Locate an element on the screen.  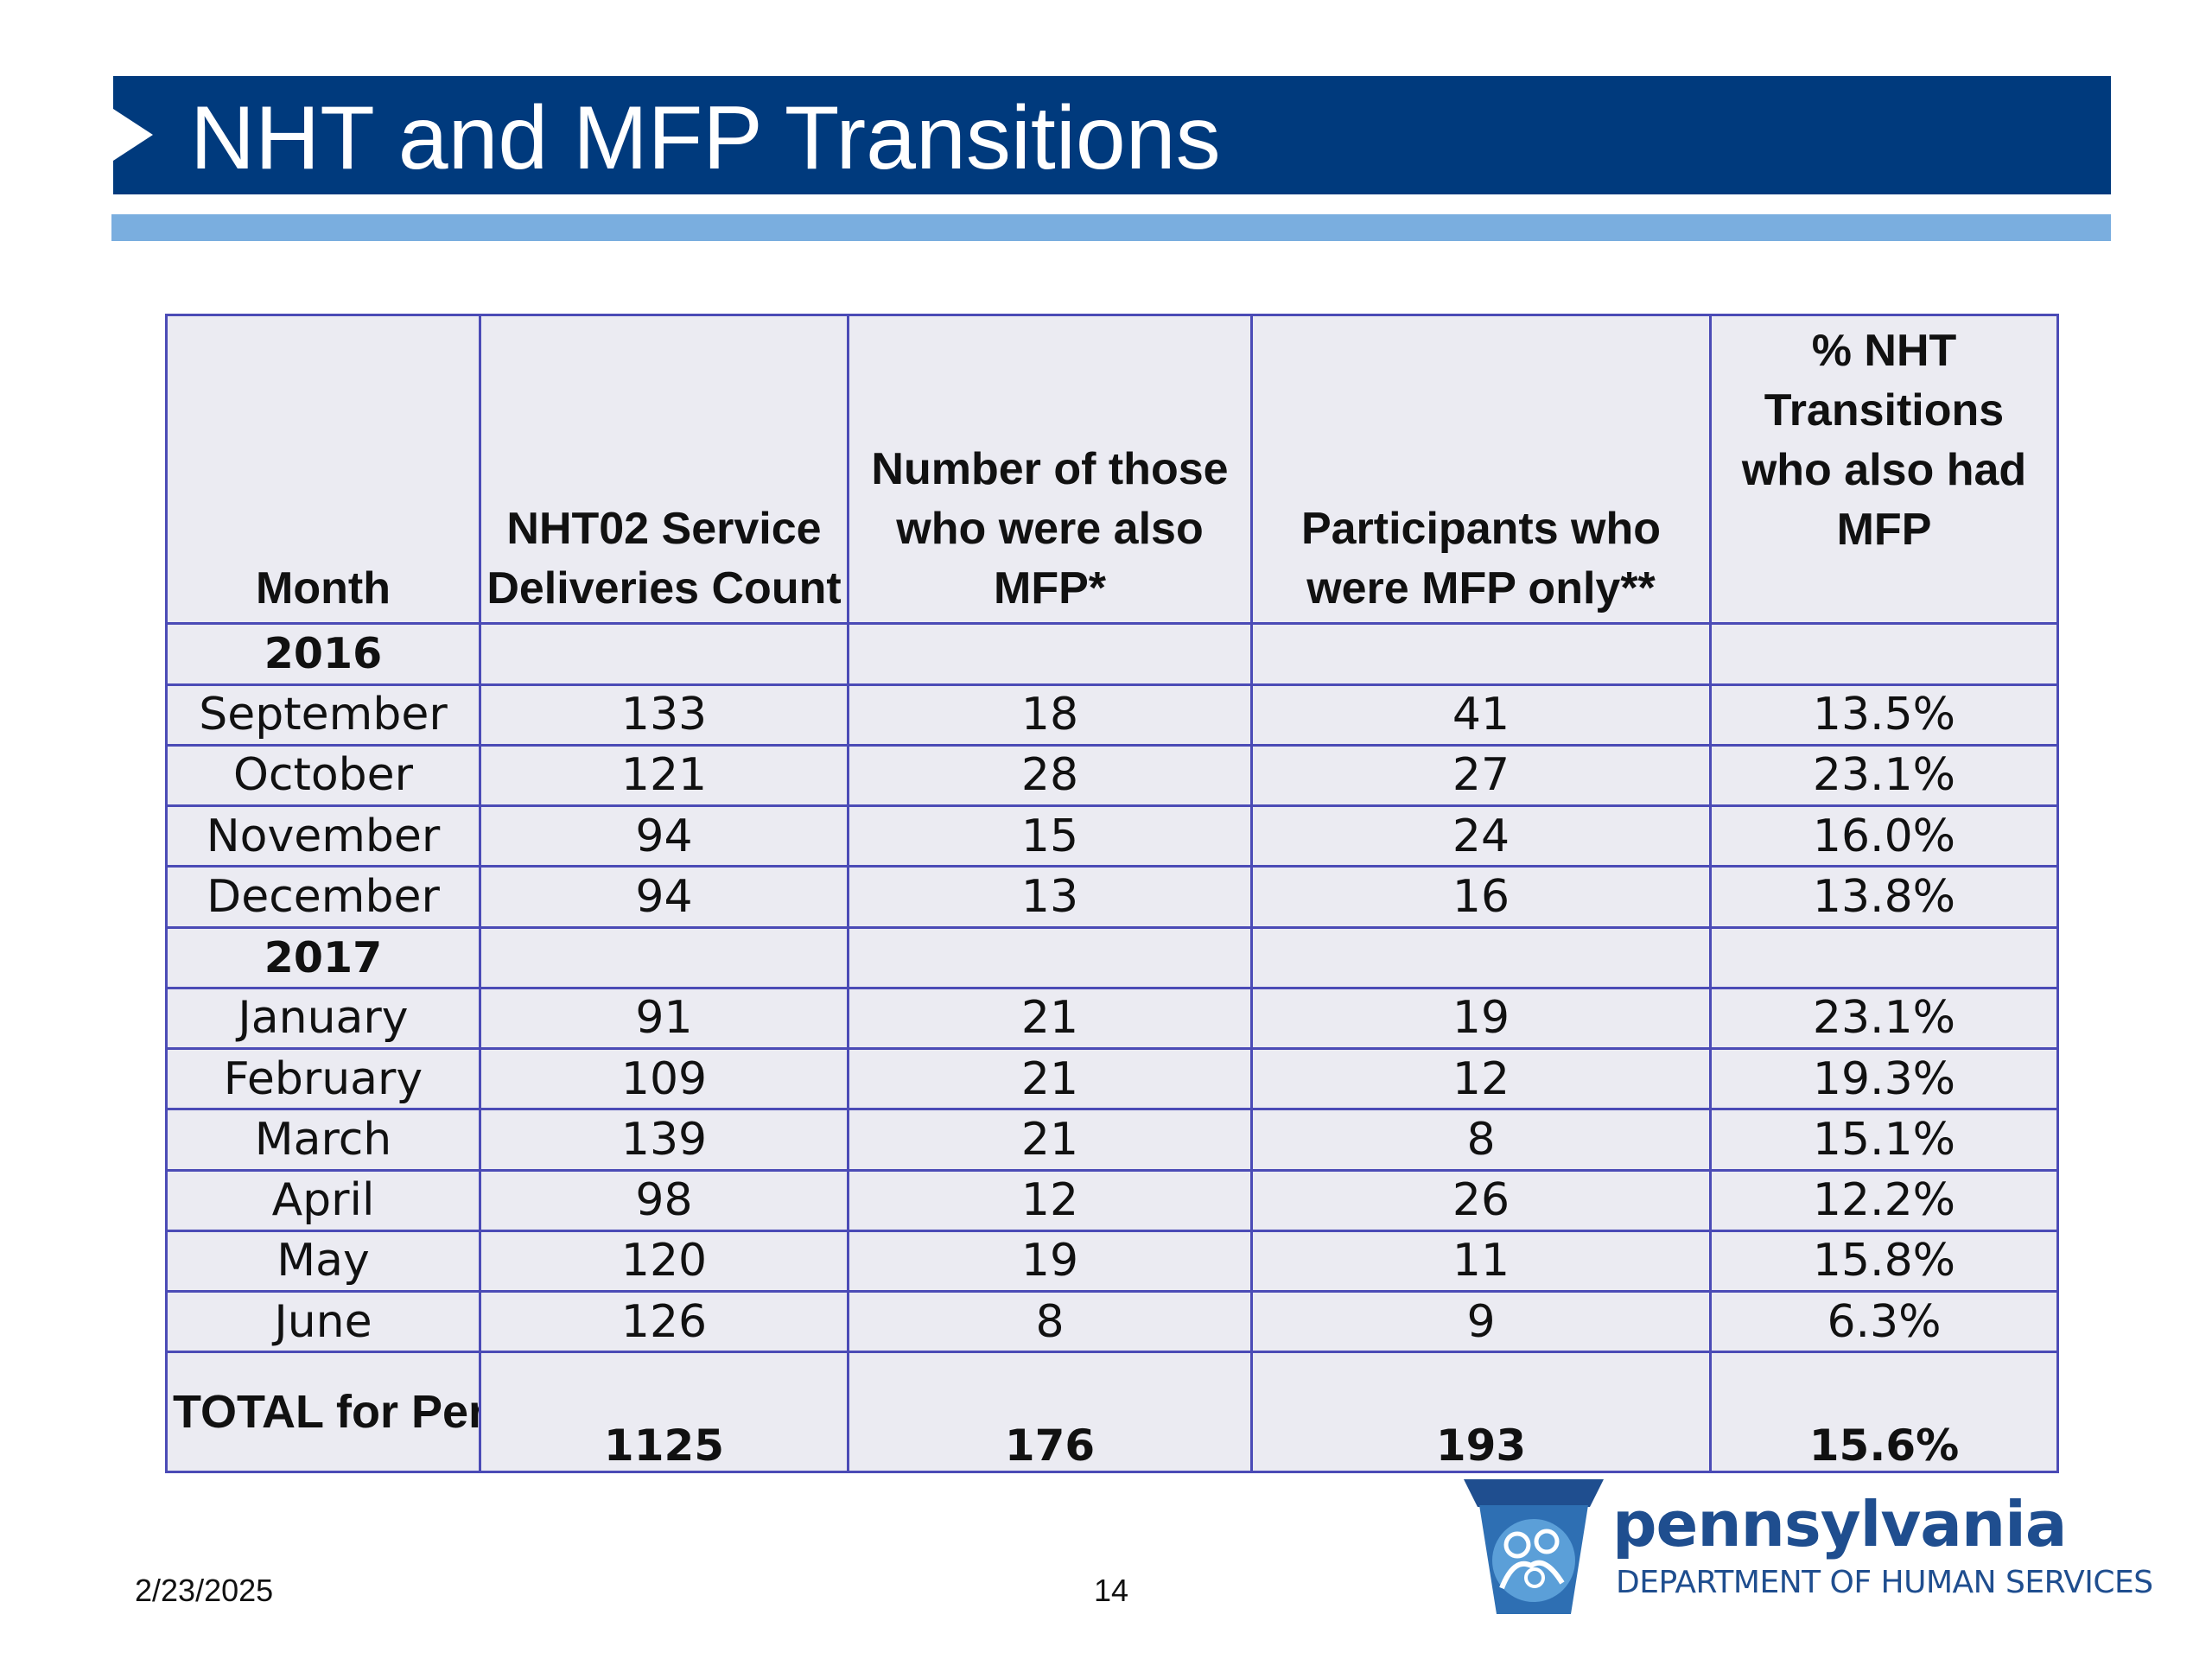
table-row: January 91 21 19 23.1% is located at coordinates (1112, 1018).